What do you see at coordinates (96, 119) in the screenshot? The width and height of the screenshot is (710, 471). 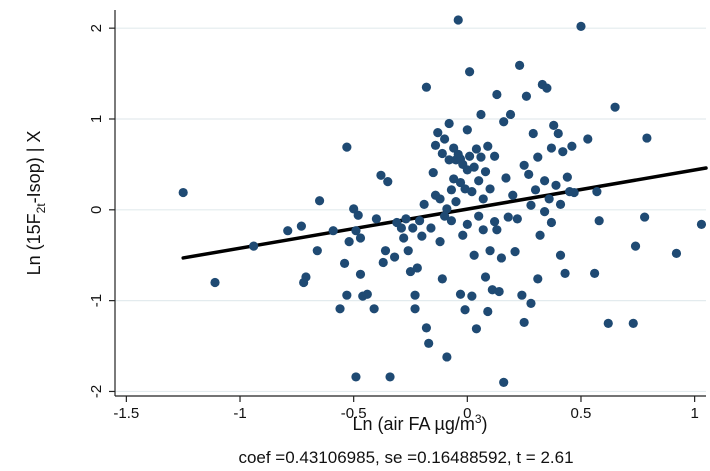 I see `y-tick-label: 1` at bounding box center [96, 119].